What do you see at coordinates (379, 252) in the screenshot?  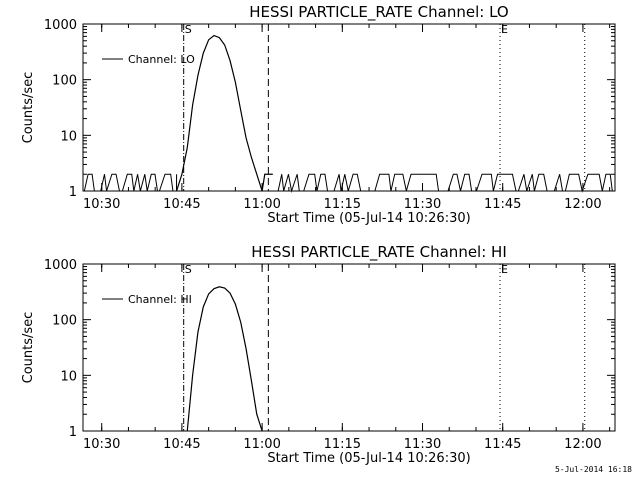 I see `chart-title: HESSI PARTICLE_RATE Channel: HI` at bounding box center [379, 252].